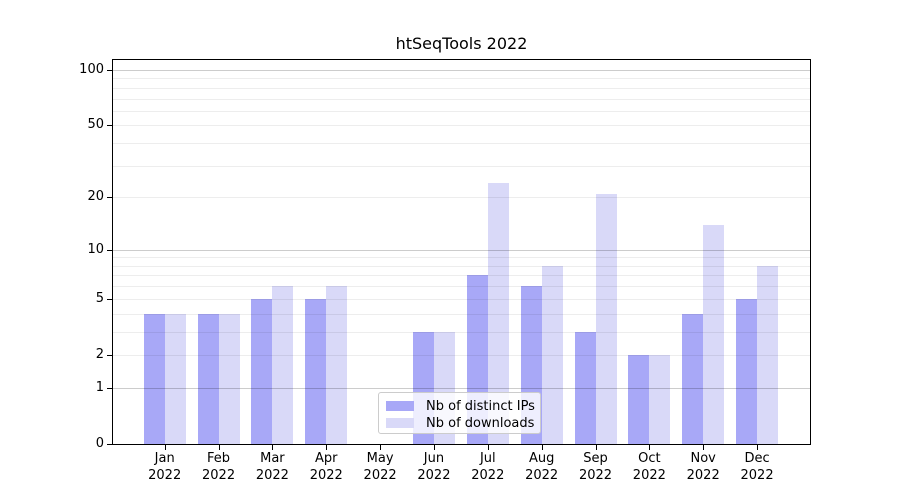  I want to click on x-label-month: Mar, so click(272, 458).